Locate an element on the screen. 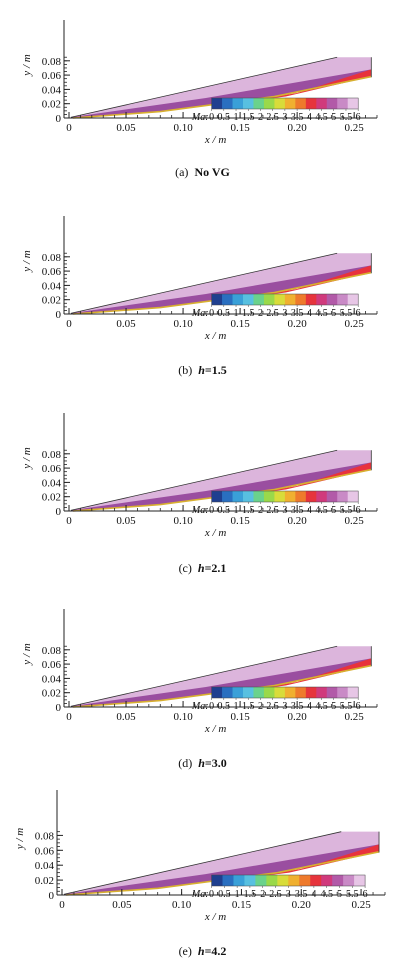 The width and height of the screenshot is (405, 977). caption-b-prefix: (b) is located at coordinates (185, 370).